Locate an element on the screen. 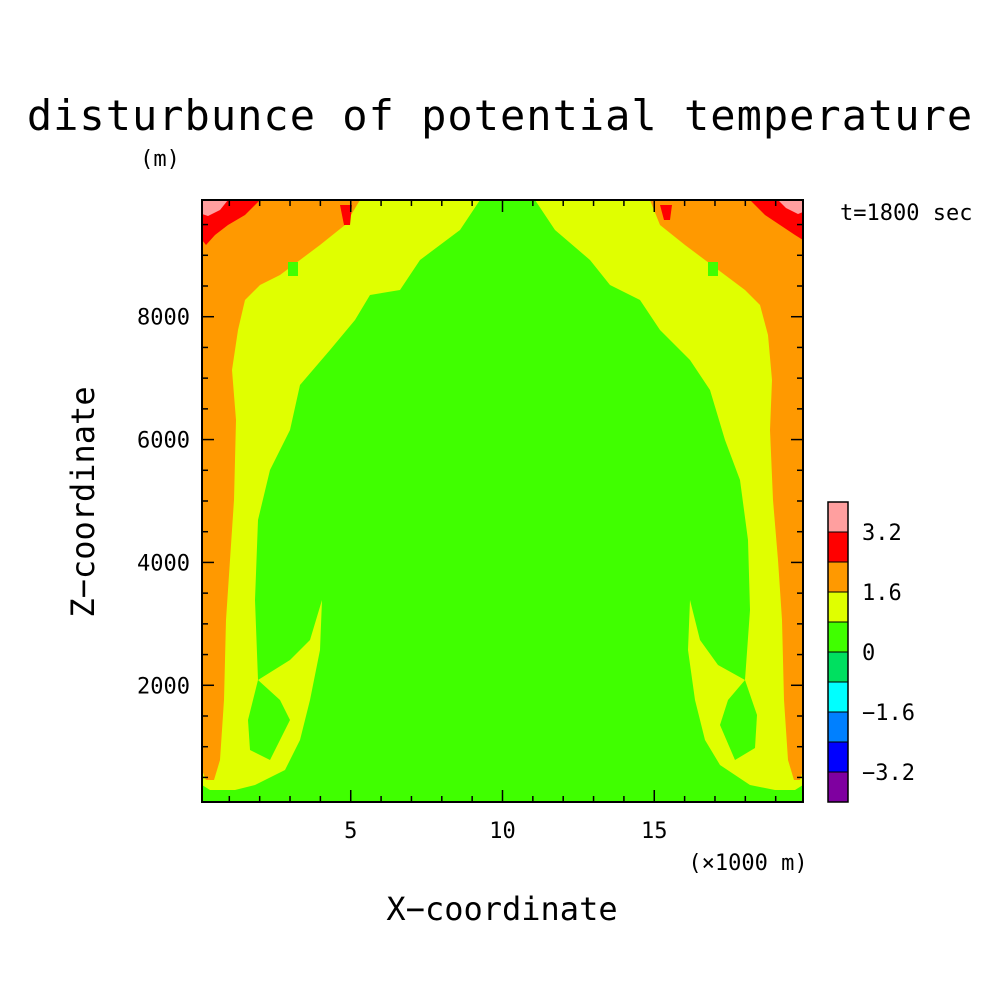 The height and width of the screenshot is (1004, 1004). top-left-pink is located at coordinates (215, 208).